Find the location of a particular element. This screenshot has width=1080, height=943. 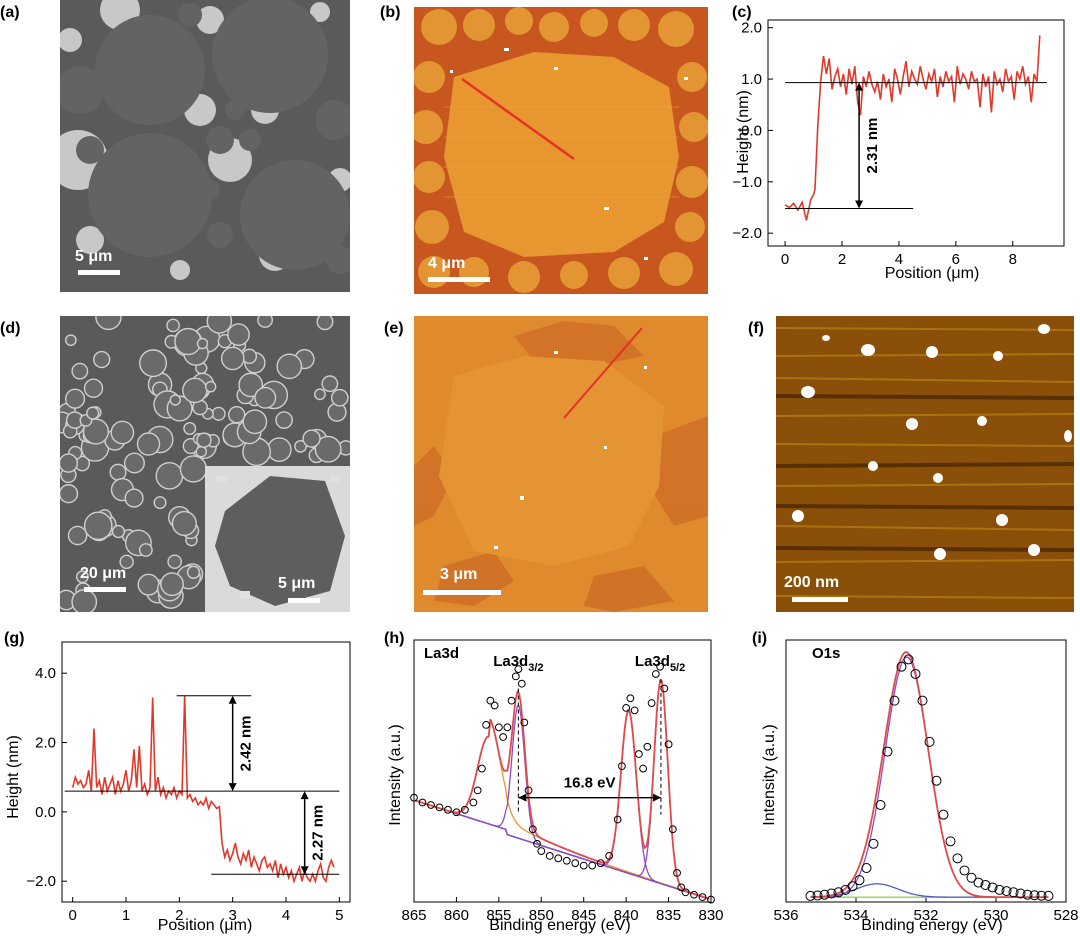

g-y-tick-label: 2.0 is located at coordinates (45, 743).